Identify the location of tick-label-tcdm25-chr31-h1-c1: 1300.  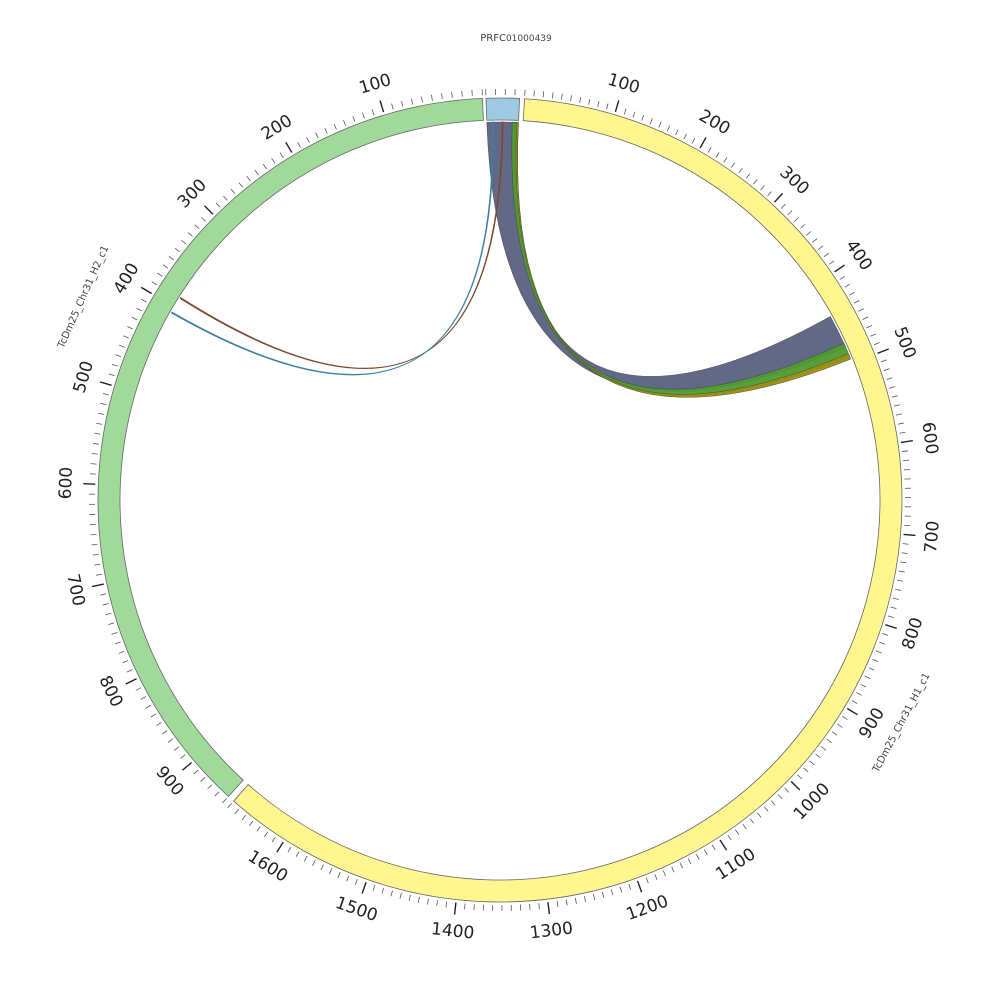
(551, 930).